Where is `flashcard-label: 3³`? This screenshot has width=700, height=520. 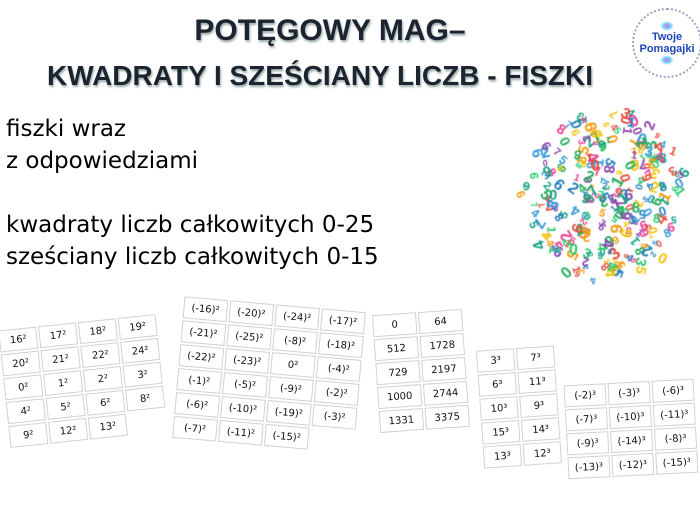
flashcard-label: 3³ is located at coordinates (496, 360).